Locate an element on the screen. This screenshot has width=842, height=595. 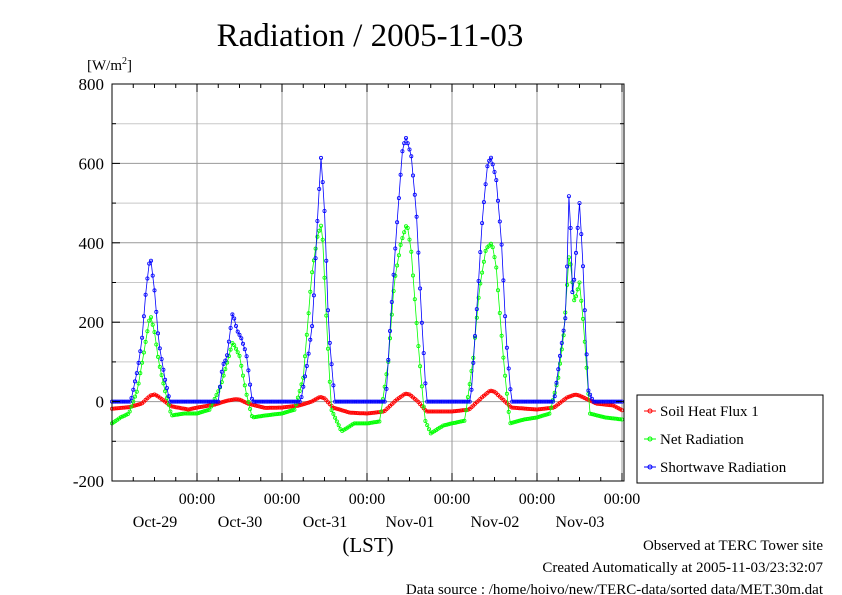
x-tick-date-label: Nov-03 is located at coordinates (580, 522).